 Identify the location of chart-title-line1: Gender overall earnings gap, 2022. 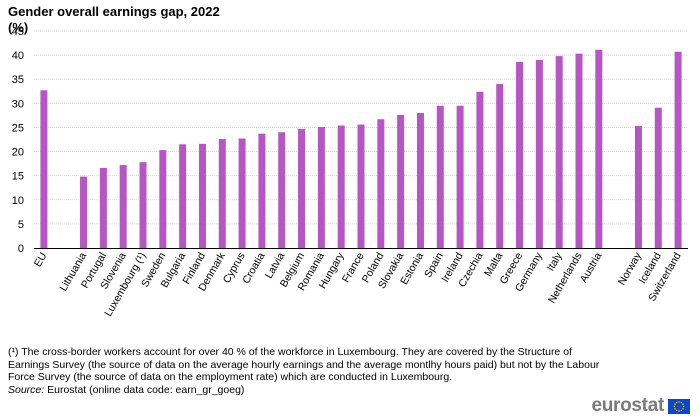
(114, 11).